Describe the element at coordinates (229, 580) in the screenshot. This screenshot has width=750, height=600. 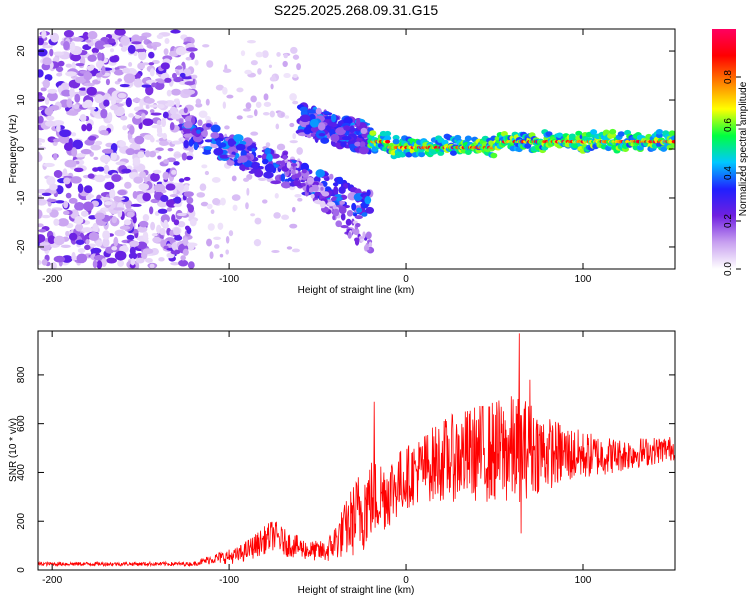
I see `x-tick-label: -100` at that location.